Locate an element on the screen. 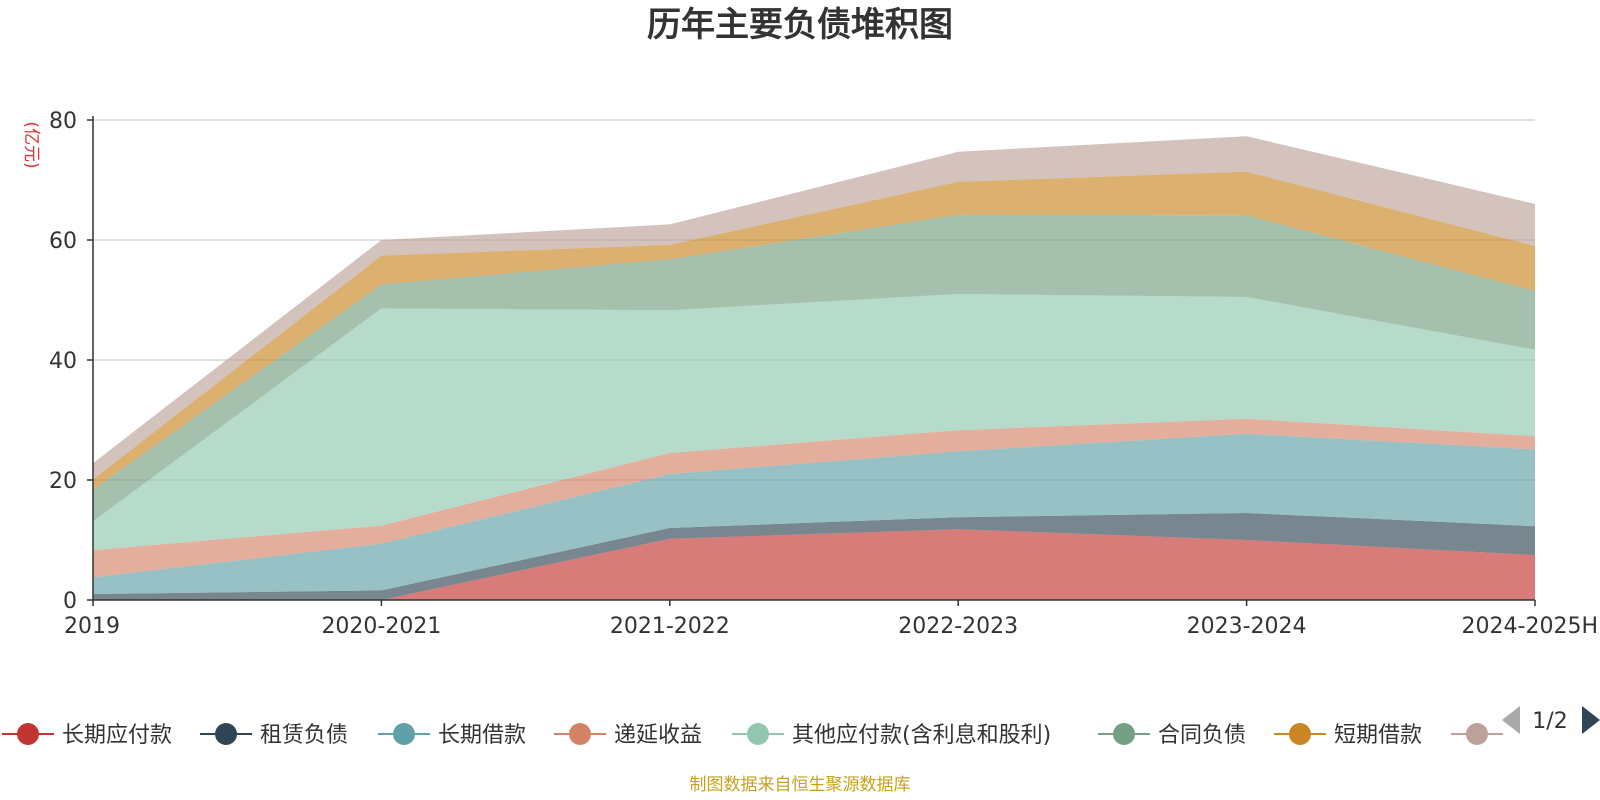 The width and height of the screenshot is (1600, 800). legend-pager: 1/2 is located at coordinates (1551, 720).